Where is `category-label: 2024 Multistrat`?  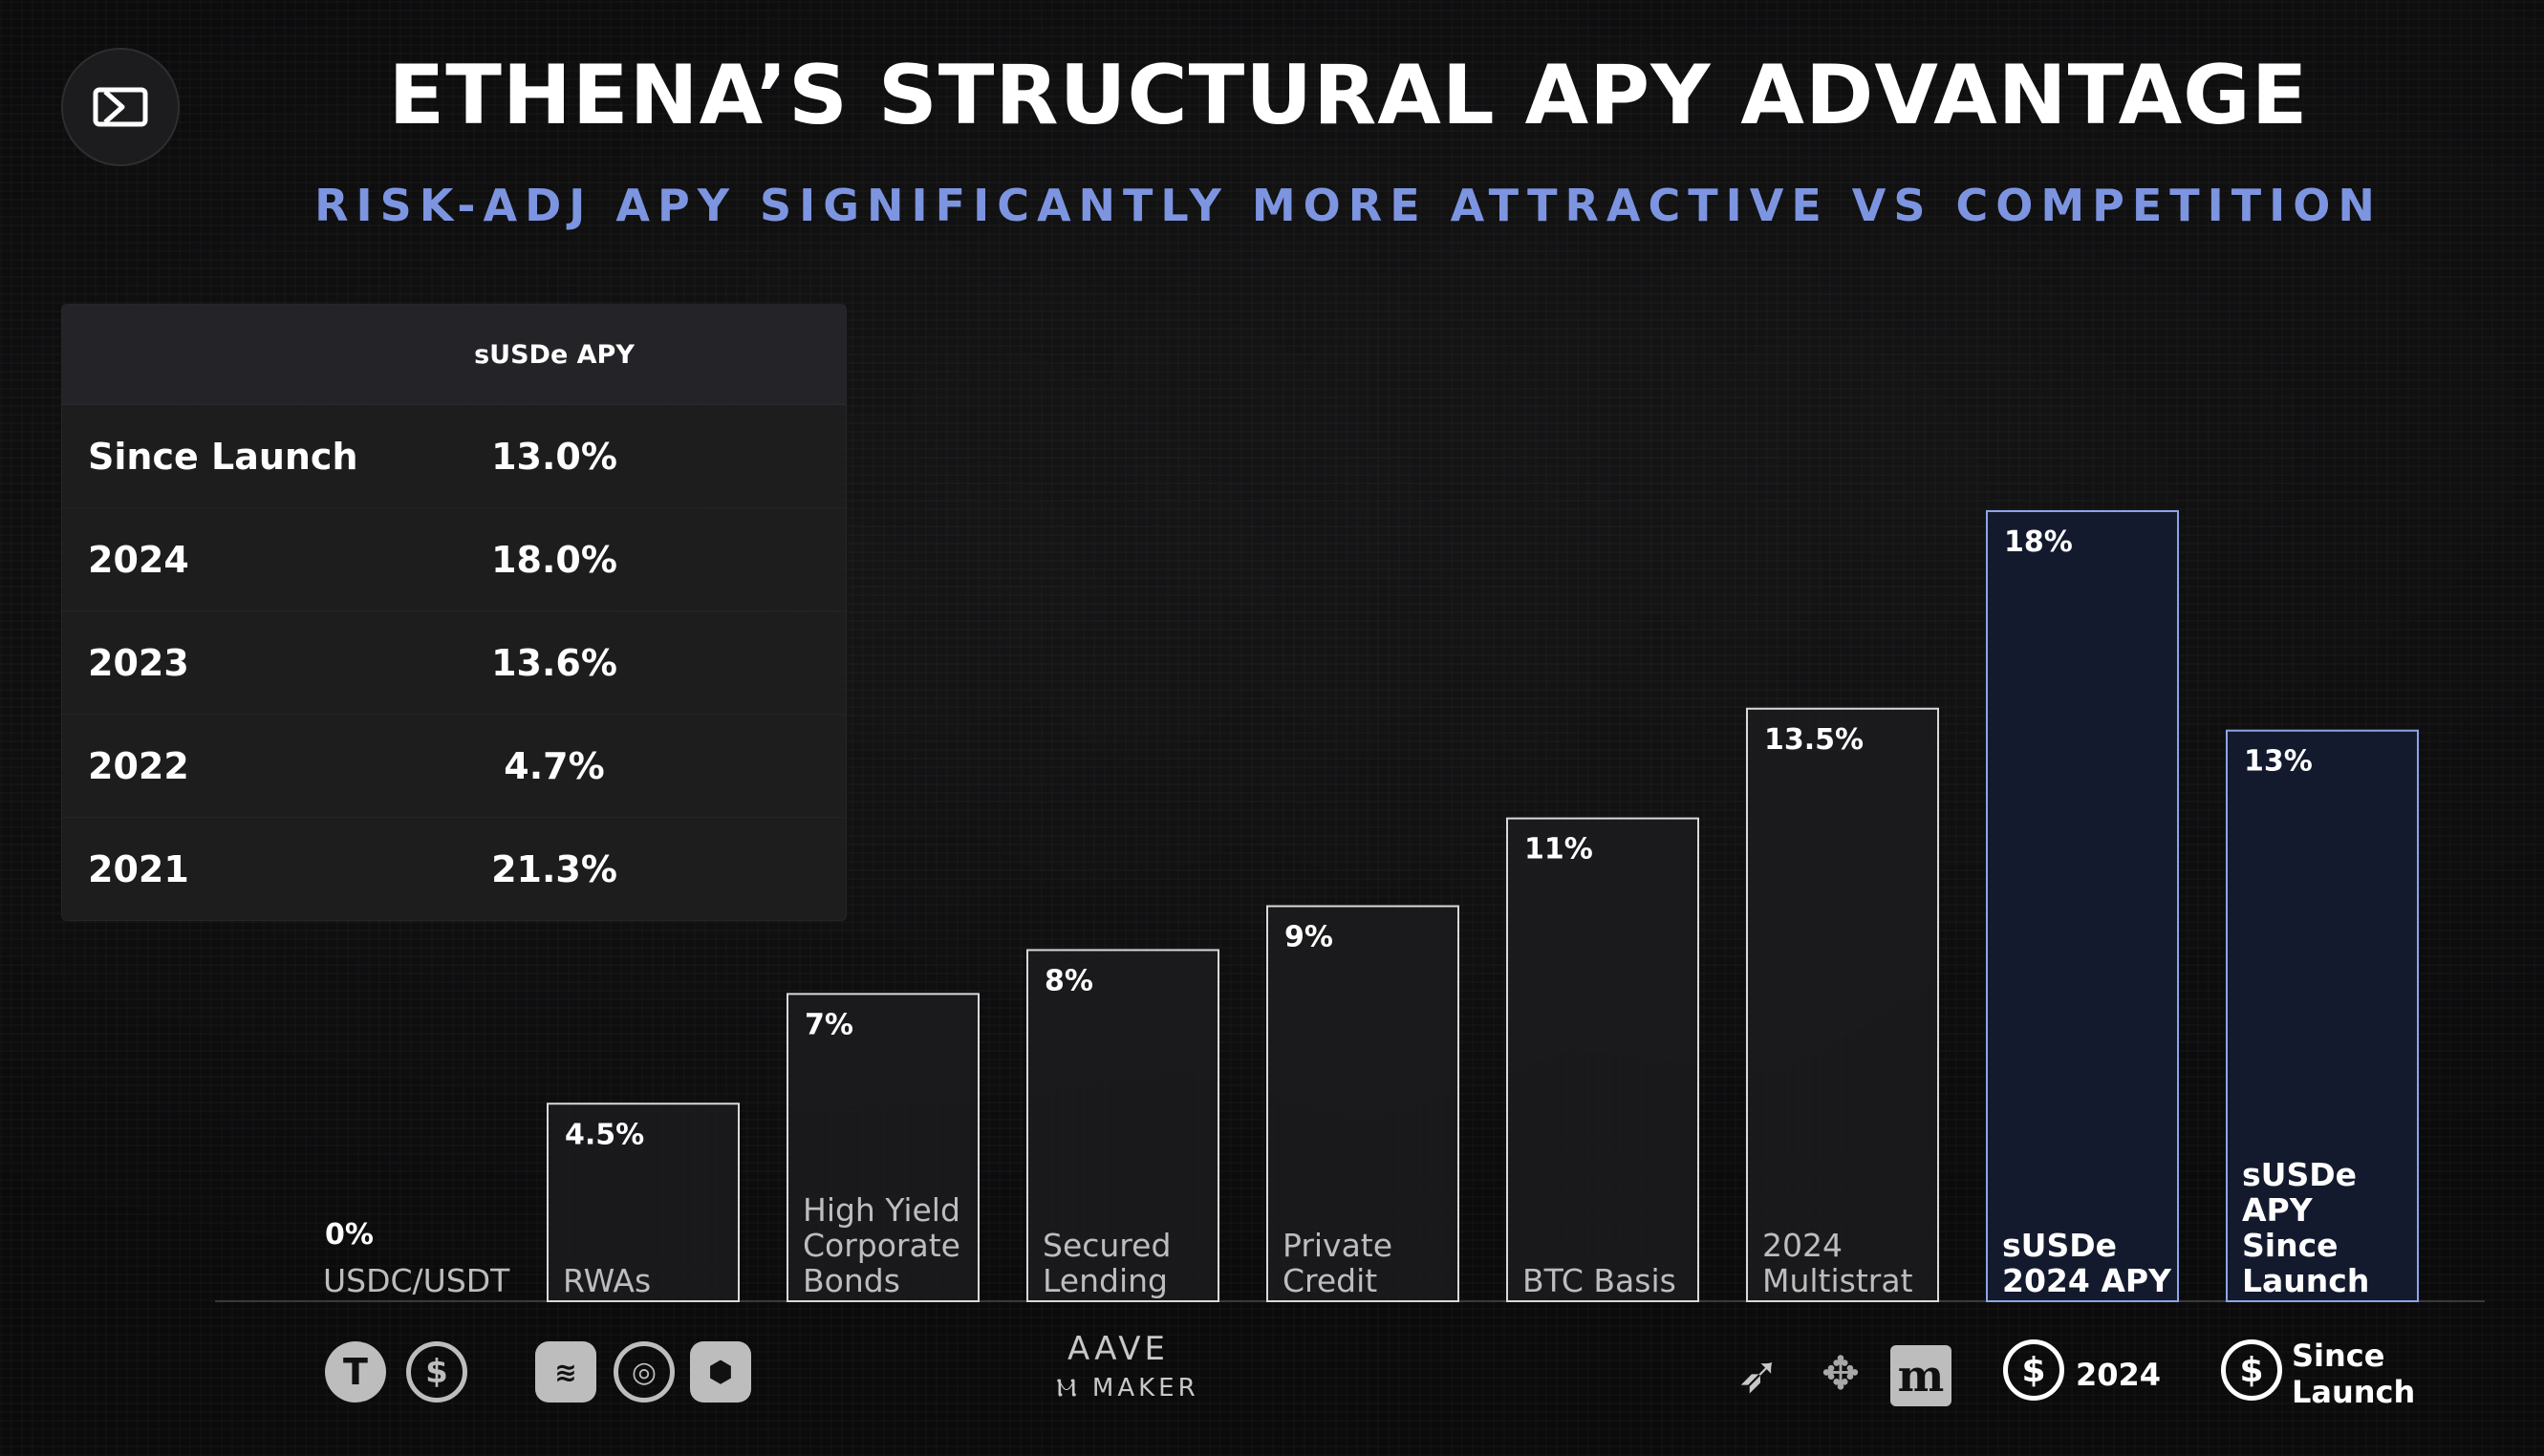 category-label: 2024 Multistrat is located at coordinates (1837, 1263).